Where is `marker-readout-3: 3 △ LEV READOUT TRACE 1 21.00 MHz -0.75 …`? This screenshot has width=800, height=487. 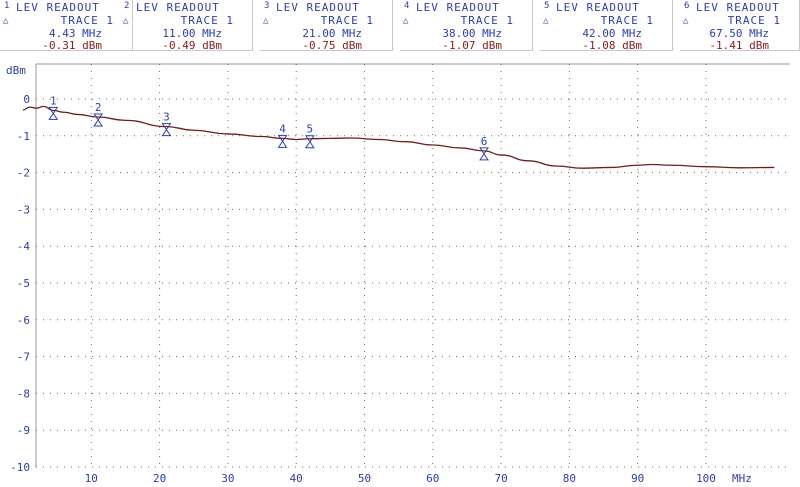 marker-readout-3: 3 △ LEV READOUT TRACE 1 21.00 MHz -0.75 … is located at coordinates (326, 26).